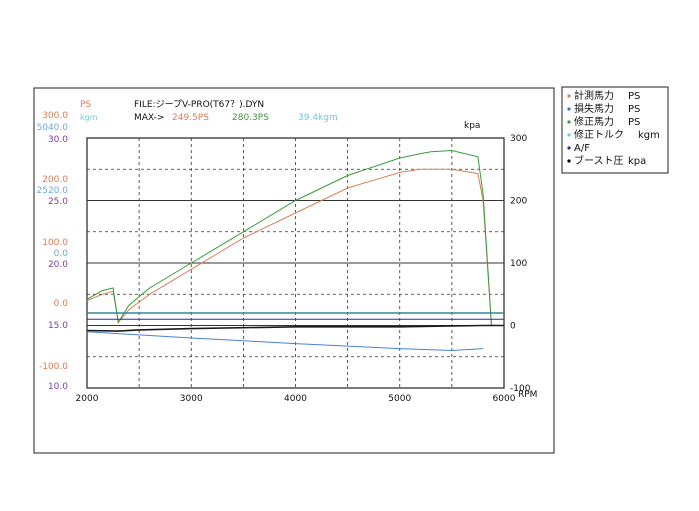  What do you see at coordinates (53, 367) in the screenshot?
I see `left-axis-label: -100.0` at bounding box center [53, 367].